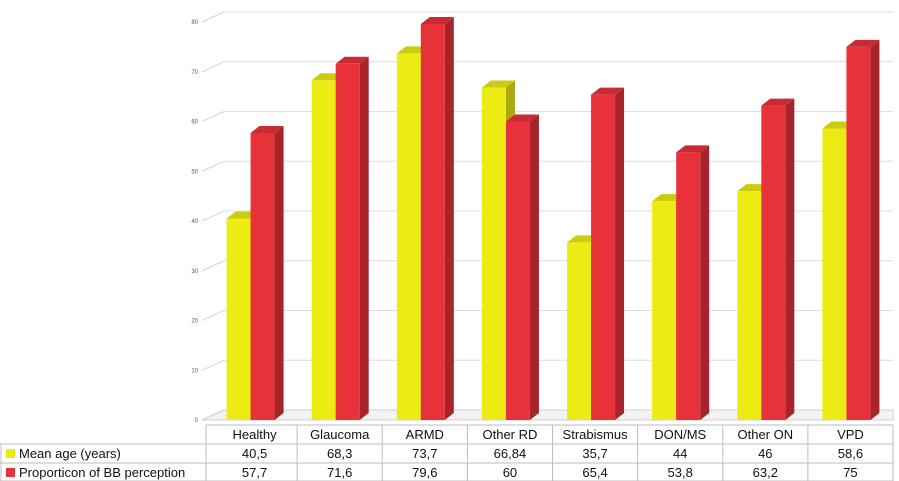  Describe the element at coordinates (102, 472) in the screenshot. I see `legend-label: Proporticon of BB perception` at that location.